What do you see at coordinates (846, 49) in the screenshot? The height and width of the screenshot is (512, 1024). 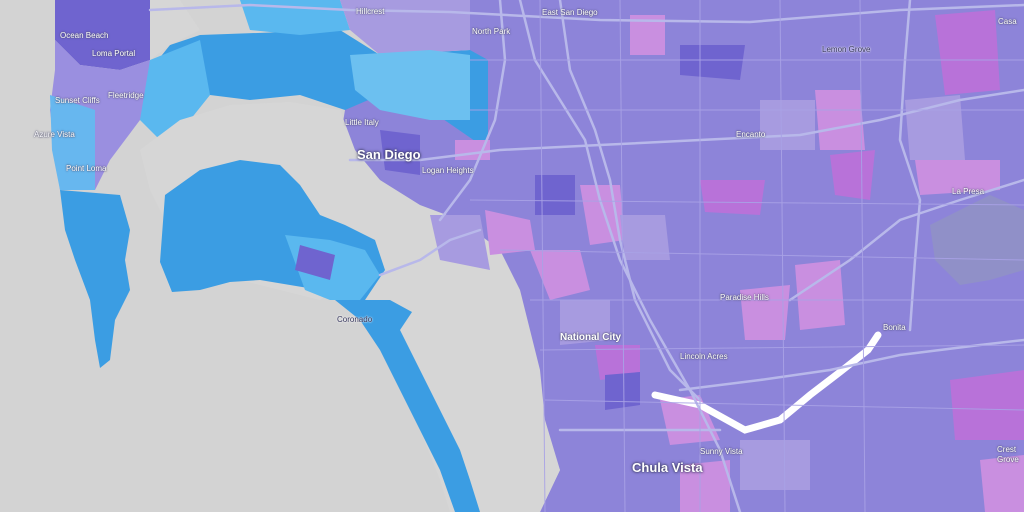 I see `label-lemon-grove: Lemon Grove` at bounding box center [846, 49].